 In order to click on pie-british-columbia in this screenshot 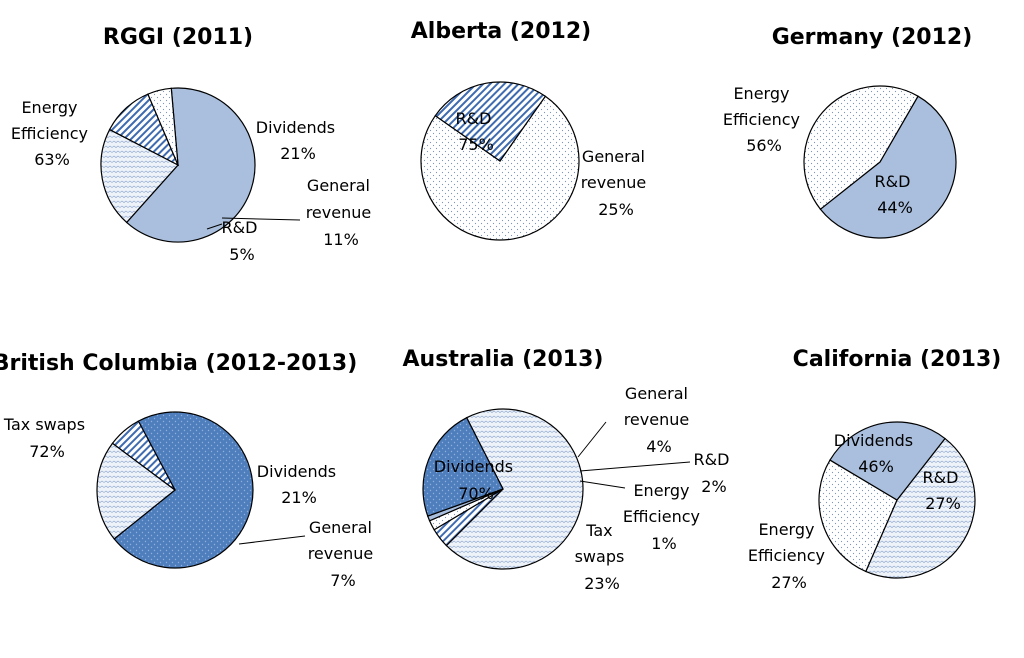, I will do `click(175, 490)`.